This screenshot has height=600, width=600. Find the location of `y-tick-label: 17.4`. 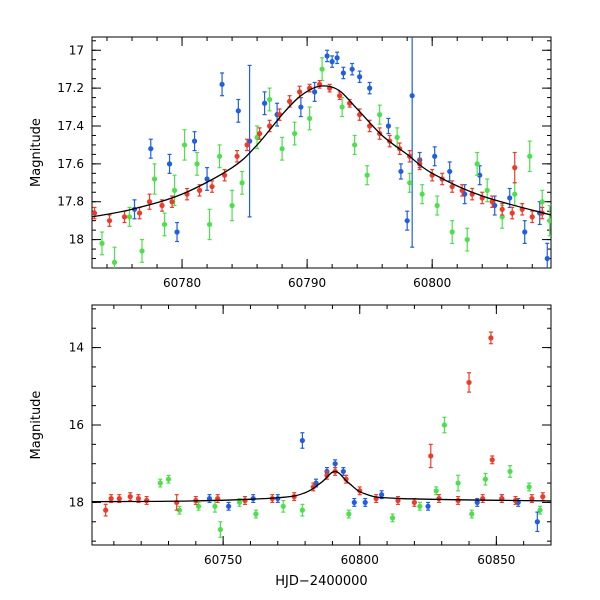

y-tick-label: 17.4 is located at coordinates (70, 126).